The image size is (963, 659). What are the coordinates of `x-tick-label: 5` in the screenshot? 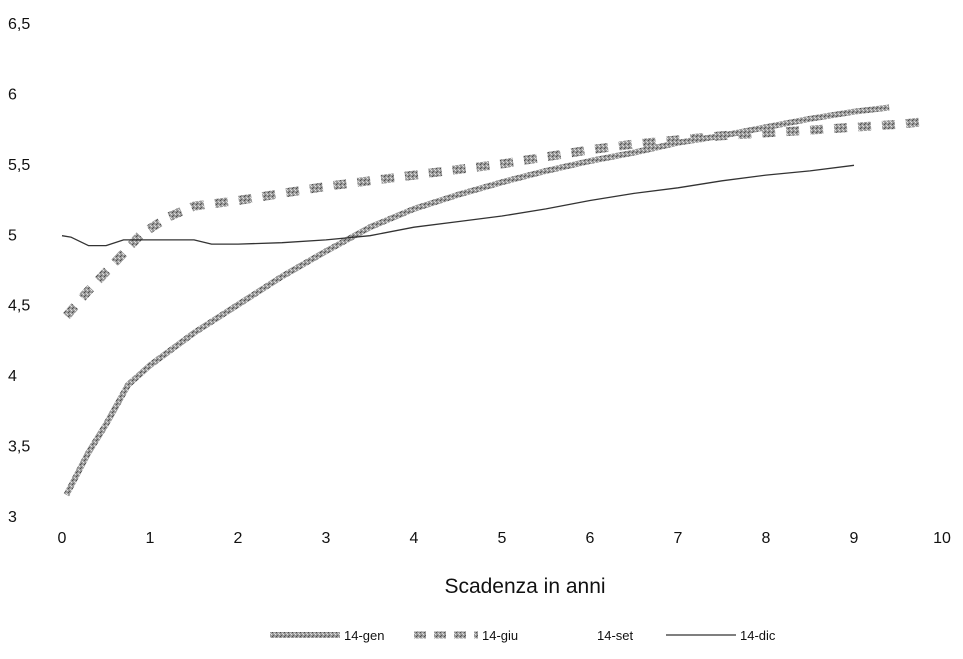 It's located at (502, 538).